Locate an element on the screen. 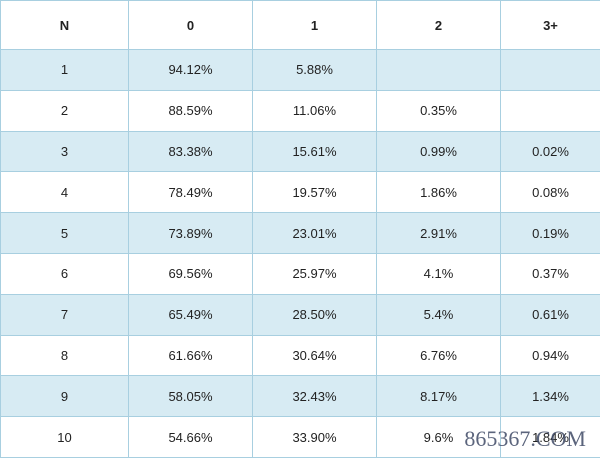  table-cell: 19.57% is located at coordinates (314, 192).